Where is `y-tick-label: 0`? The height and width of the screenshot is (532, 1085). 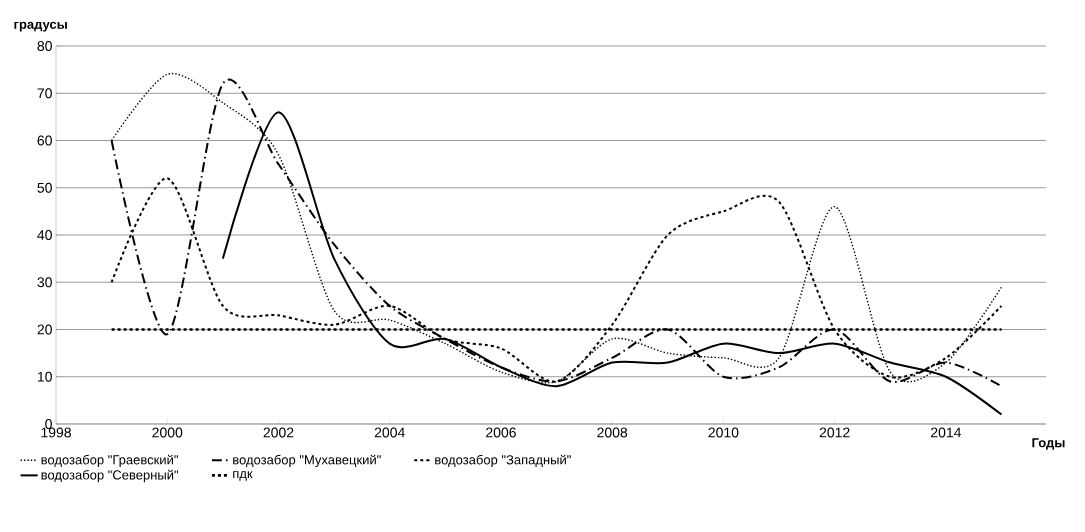
y-tick-label: 0 is located at coordinates (48, 424).